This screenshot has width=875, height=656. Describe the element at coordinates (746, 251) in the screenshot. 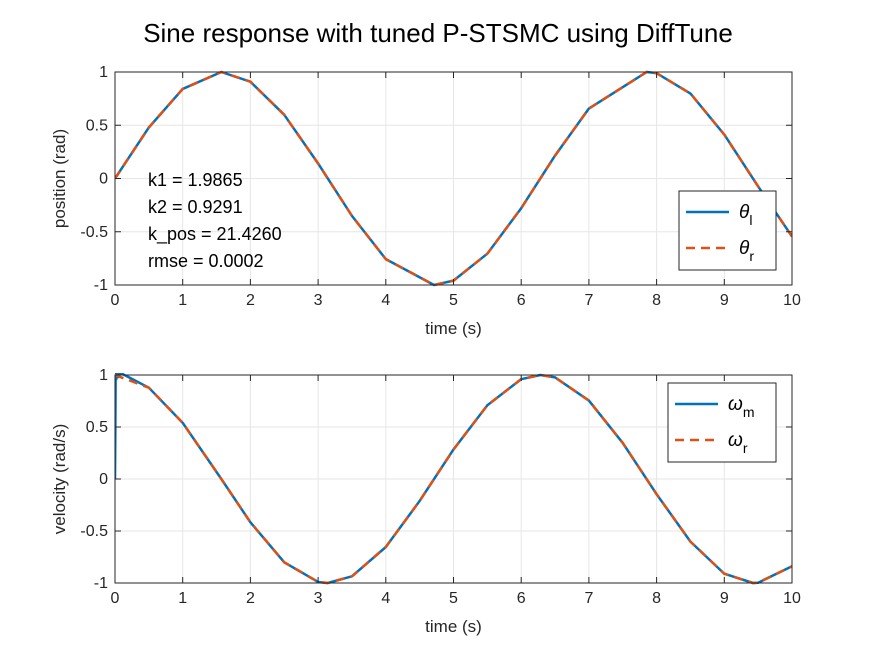

I see `legend-label-r: θr` at that location.